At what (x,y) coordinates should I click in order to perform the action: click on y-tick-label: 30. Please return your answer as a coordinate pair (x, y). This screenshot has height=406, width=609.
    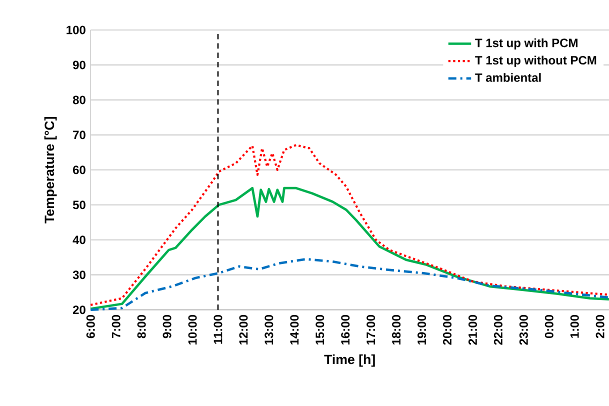
    Looking at the image, I should click on (79, 274).